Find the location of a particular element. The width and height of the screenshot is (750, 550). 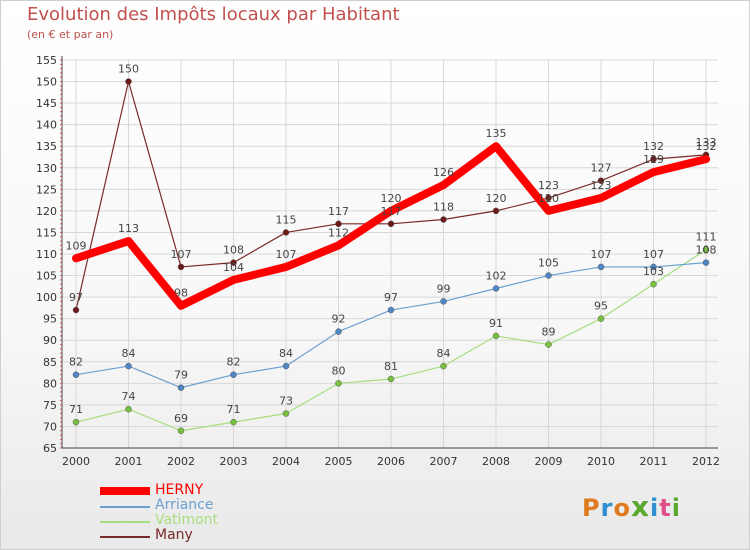

data-label-herny-2008: 135 is located at coordinates (496, 133).